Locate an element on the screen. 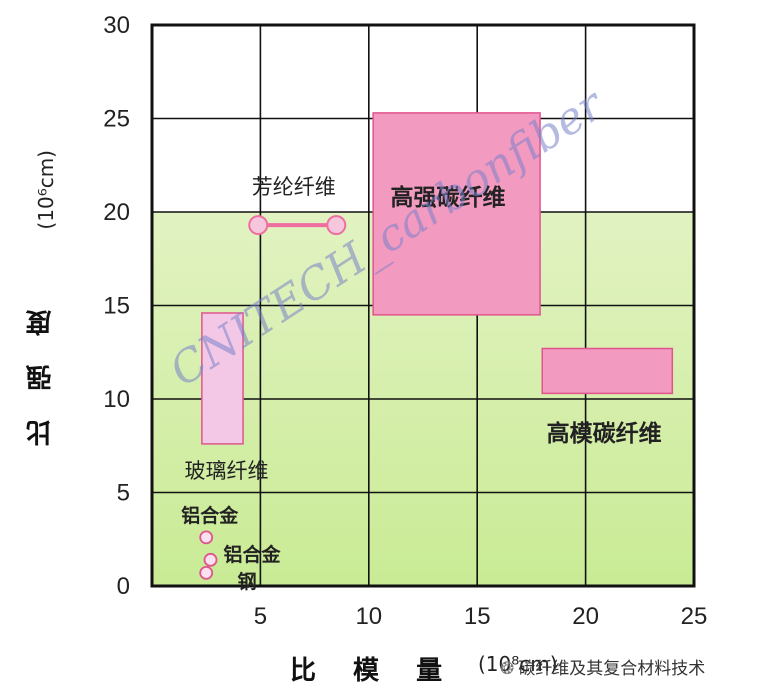 This screenshot has height=698, width=768. y-axis-unit: (10⁶cm) is located at coordinates (46, 190).